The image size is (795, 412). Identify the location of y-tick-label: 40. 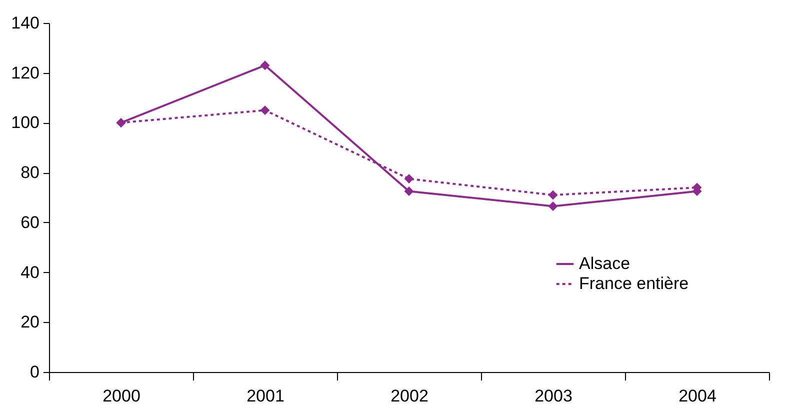
(30, 272).